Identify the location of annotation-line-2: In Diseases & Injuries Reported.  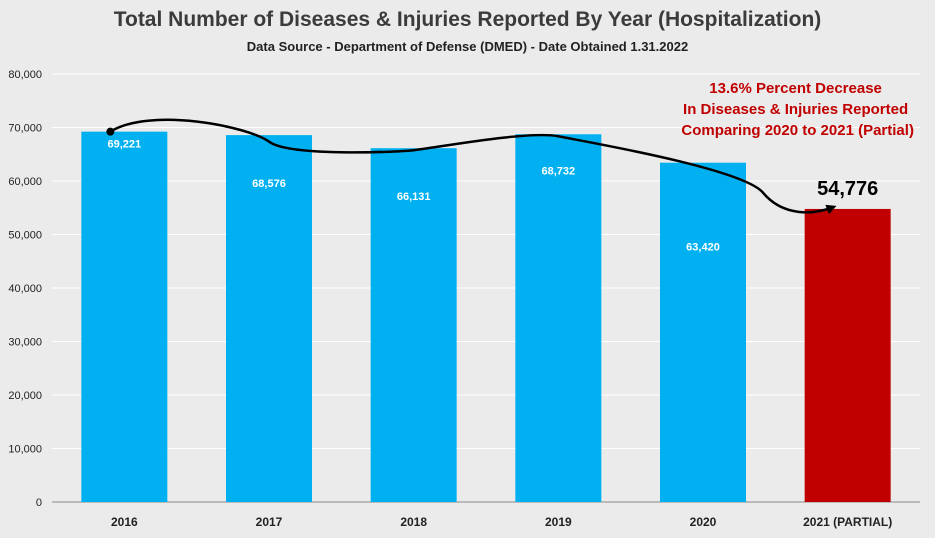
(795, 109).